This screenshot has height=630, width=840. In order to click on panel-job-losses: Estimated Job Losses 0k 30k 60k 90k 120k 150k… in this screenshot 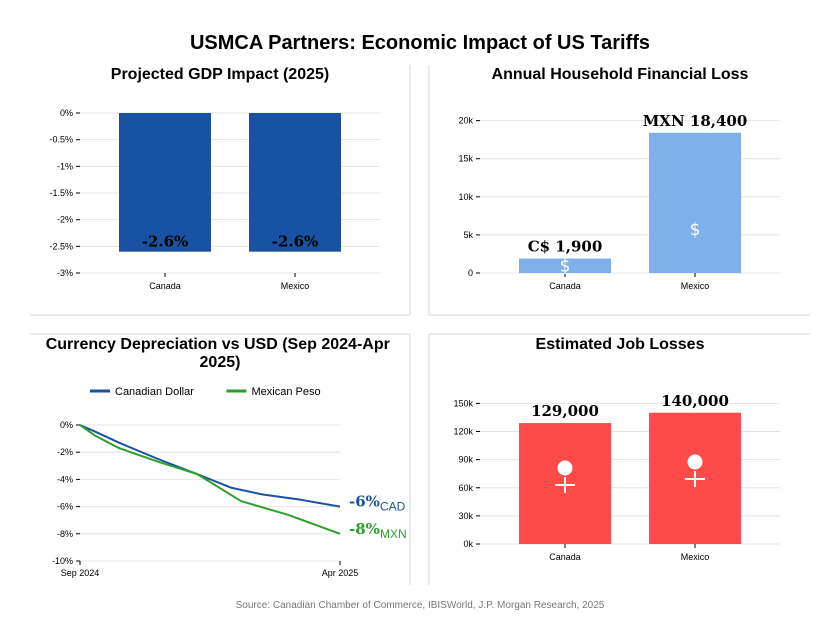, I will do `click(616, 449)`.